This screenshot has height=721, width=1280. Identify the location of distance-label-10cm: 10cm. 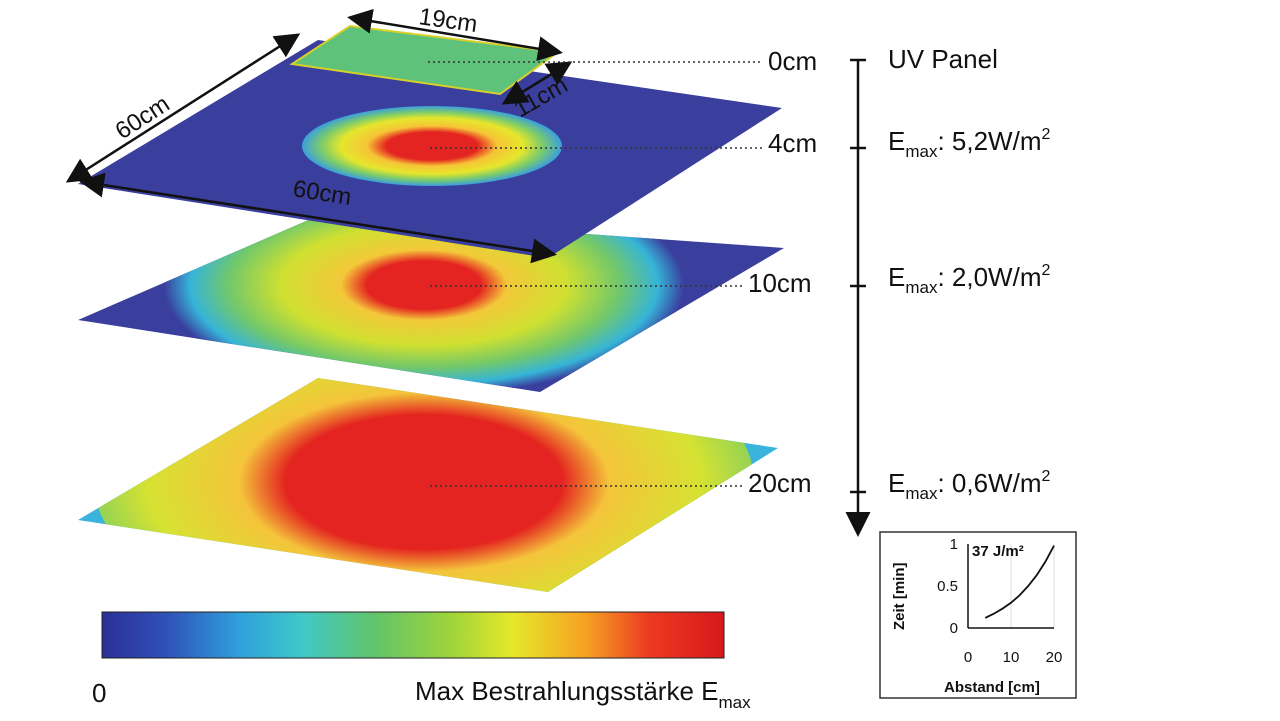
(780, 283).